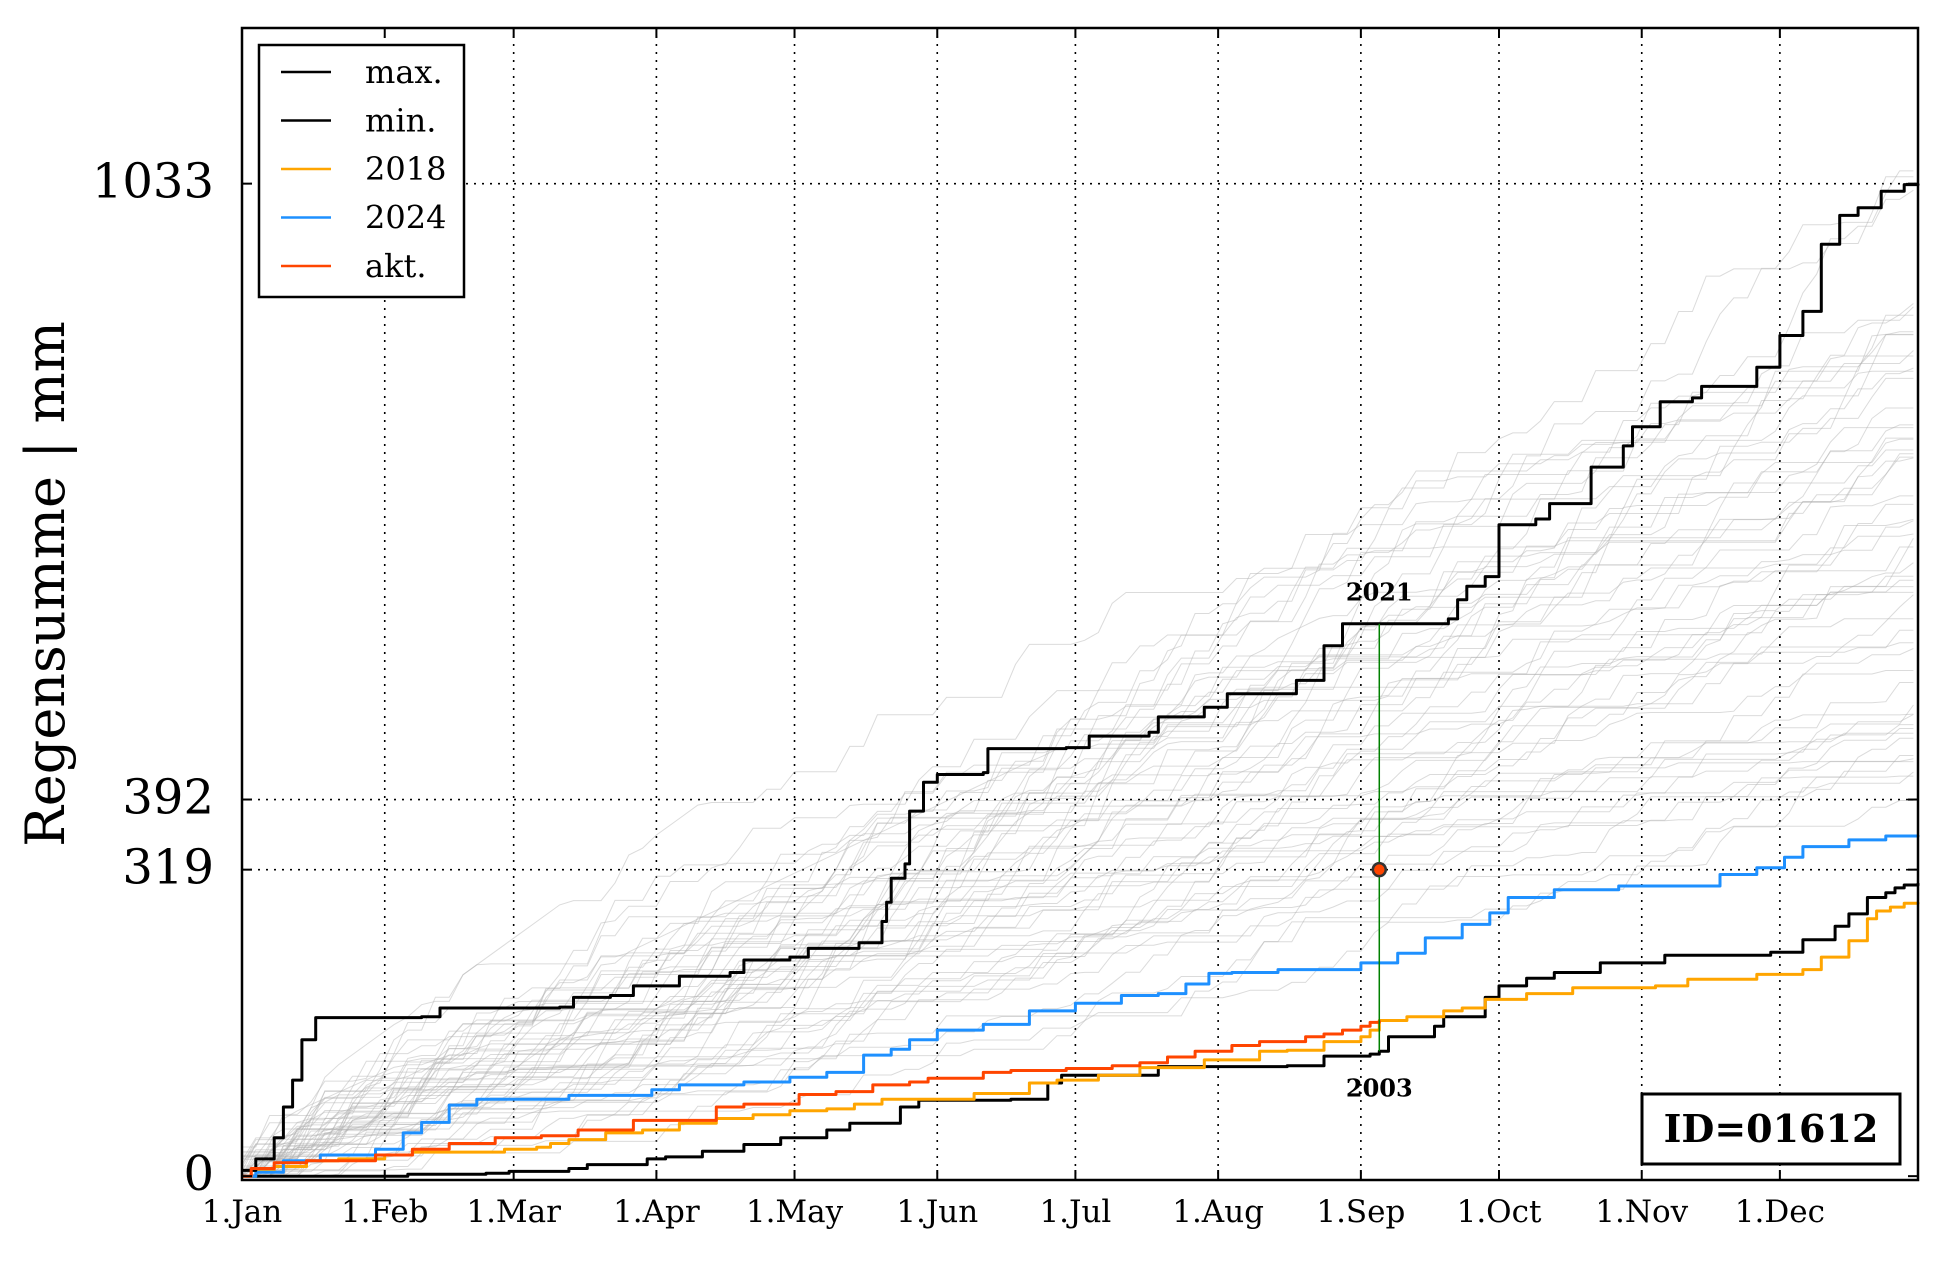 Image resolution: width=1942 pixels, height=1262 pixels. I want to click on x-tick-label: 1.Nov, so click(1641, 1212).